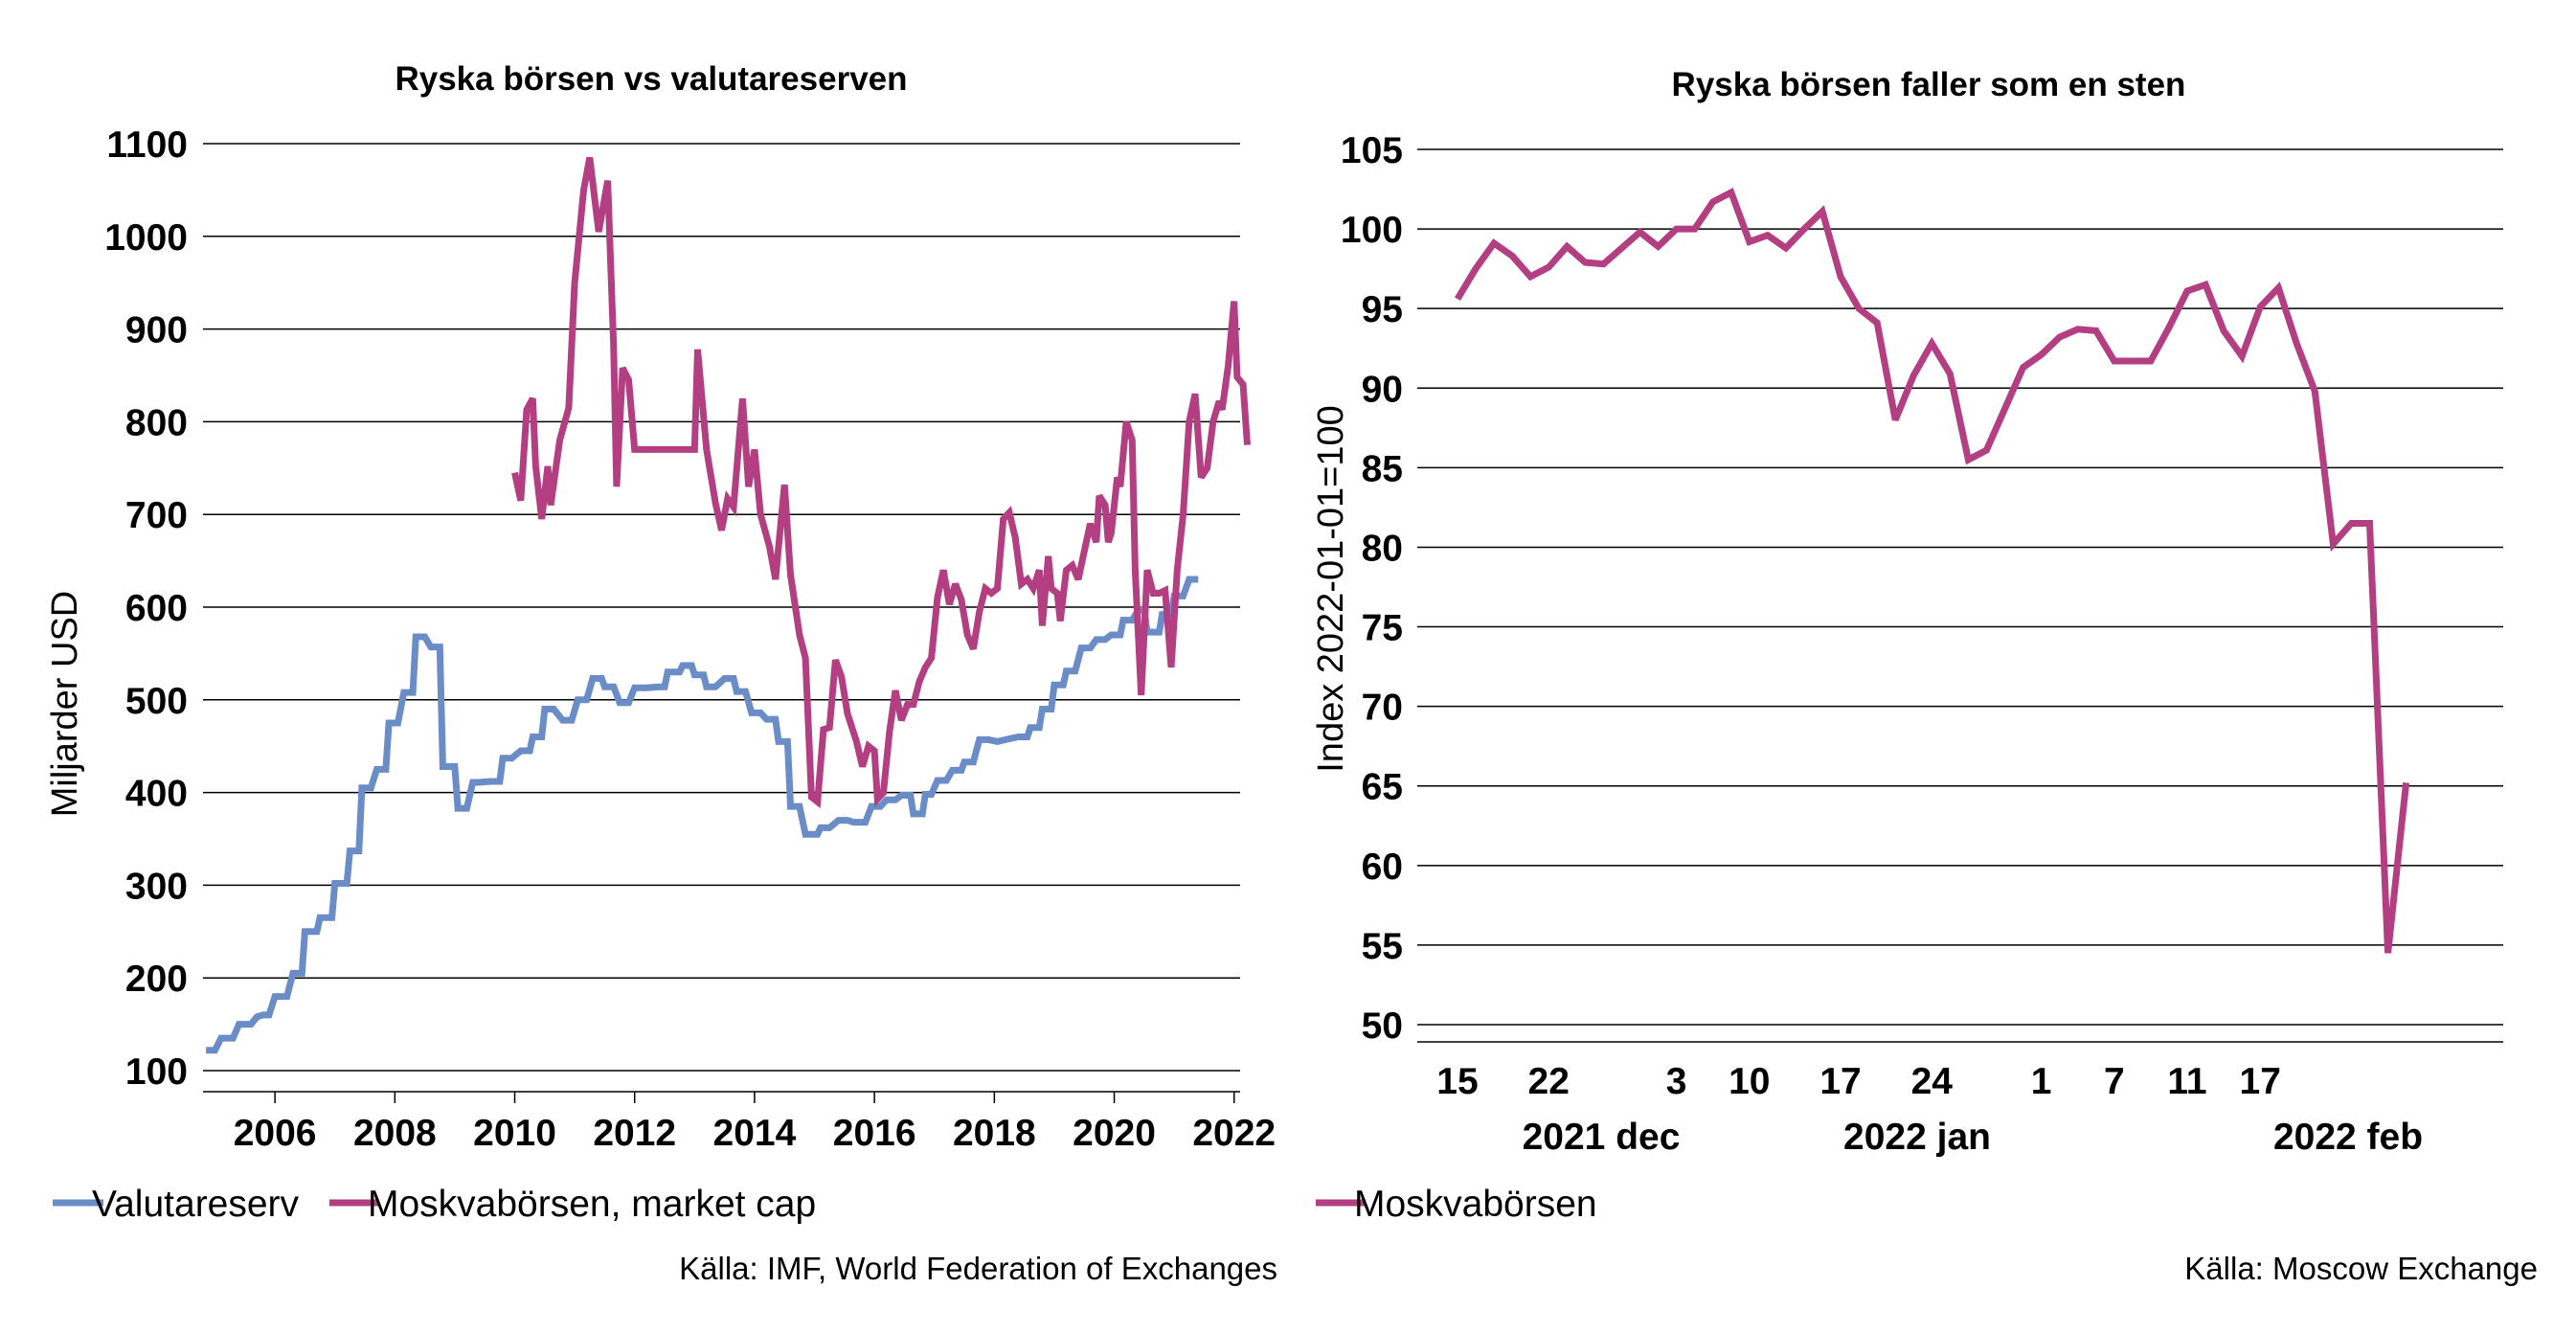 The width and height of the screenshot is (2576, 1333). I want to click on left-y-tick-label: 600, so click(156, 608).